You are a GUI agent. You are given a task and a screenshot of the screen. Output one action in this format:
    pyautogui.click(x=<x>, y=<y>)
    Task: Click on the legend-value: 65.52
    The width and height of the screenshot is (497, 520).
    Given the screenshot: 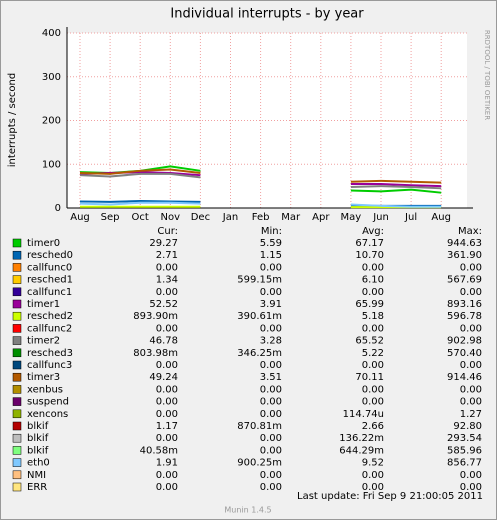 What is the action you would take?
    pyautogui.click(x=369, y=341)
    